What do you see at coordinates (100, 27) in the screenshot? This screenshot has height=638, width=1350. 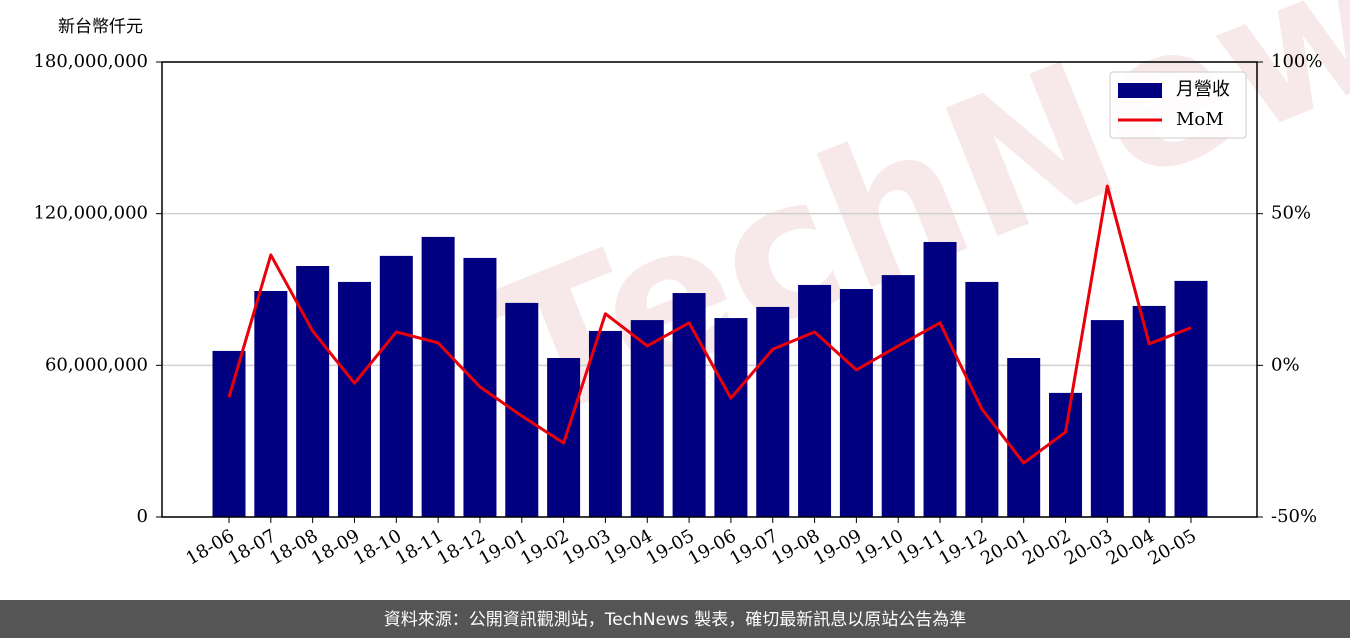 I see `y-axis-label: 新台幣仟元` at bounding box center [100, 27].